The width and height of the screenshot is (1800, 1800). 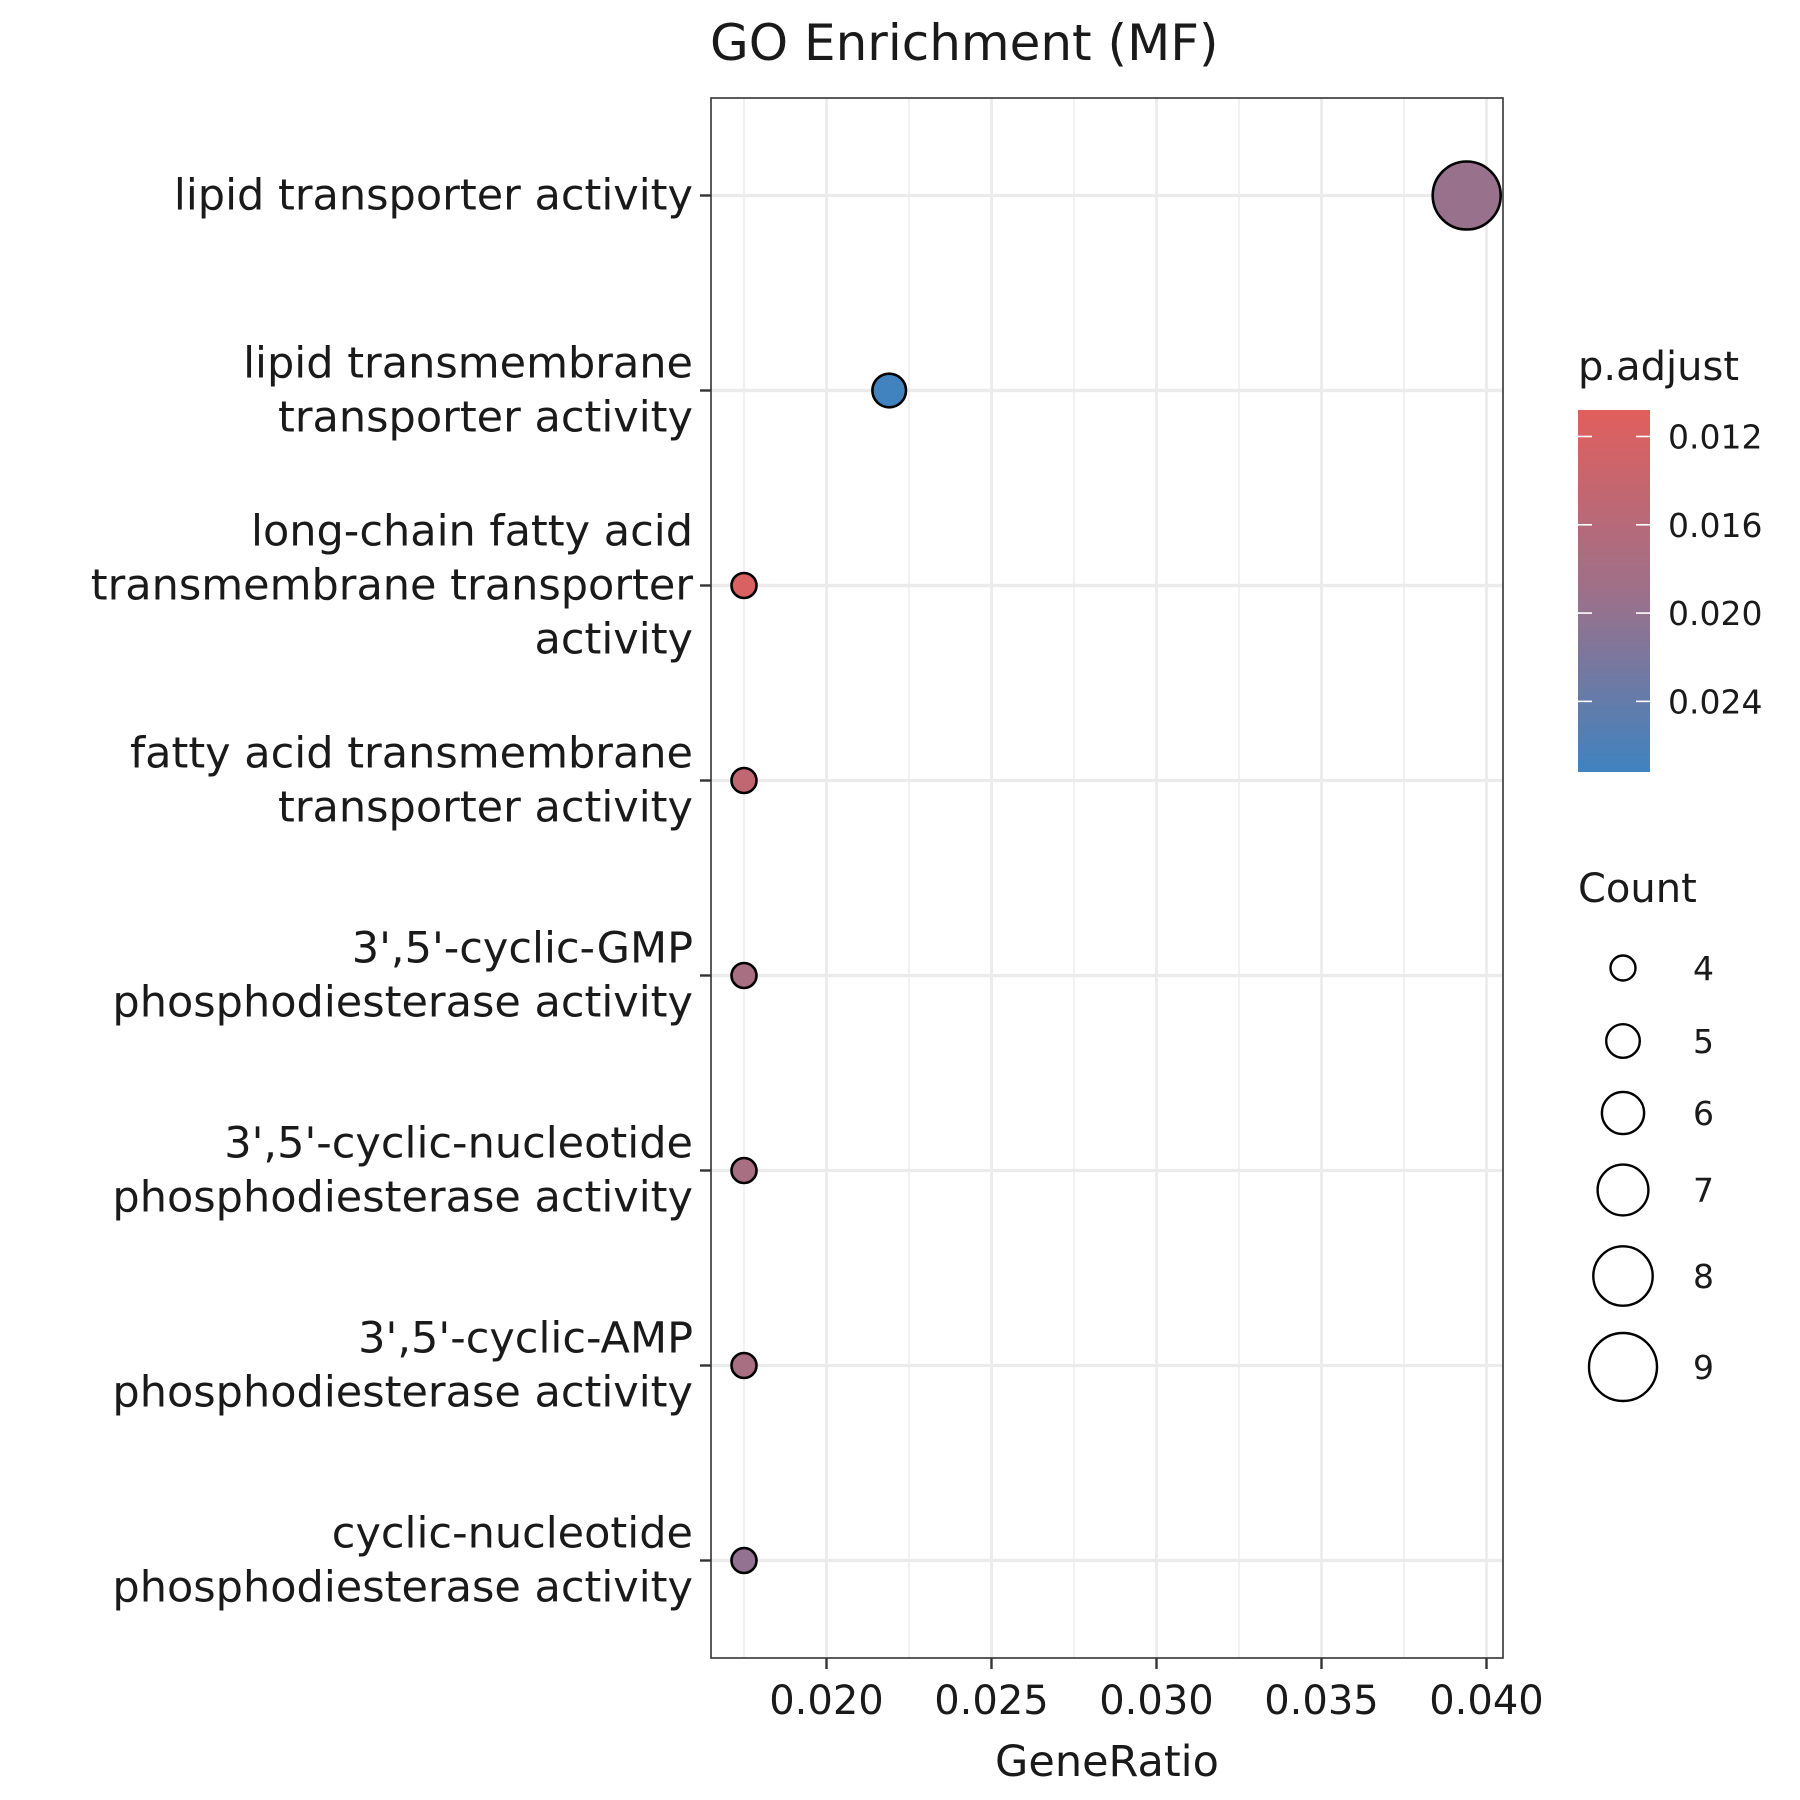 I want to click on p-adjust-legend: p.adjust 0.012 0.016 0.020 0.024, so click(x=1670, y=558).